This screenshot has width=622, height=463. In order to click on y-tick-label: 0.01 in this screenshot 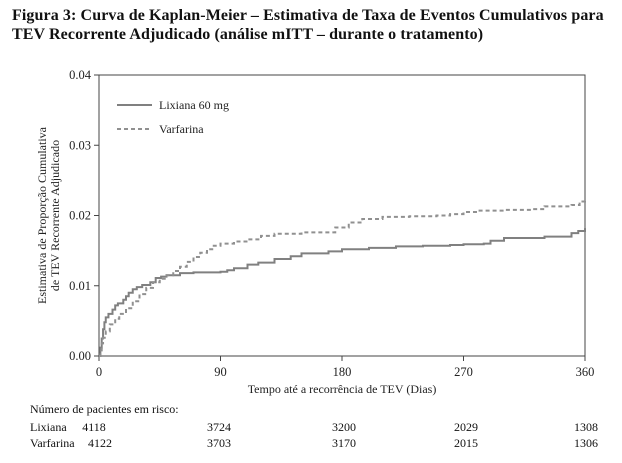, I will do `click(80, 286)`.